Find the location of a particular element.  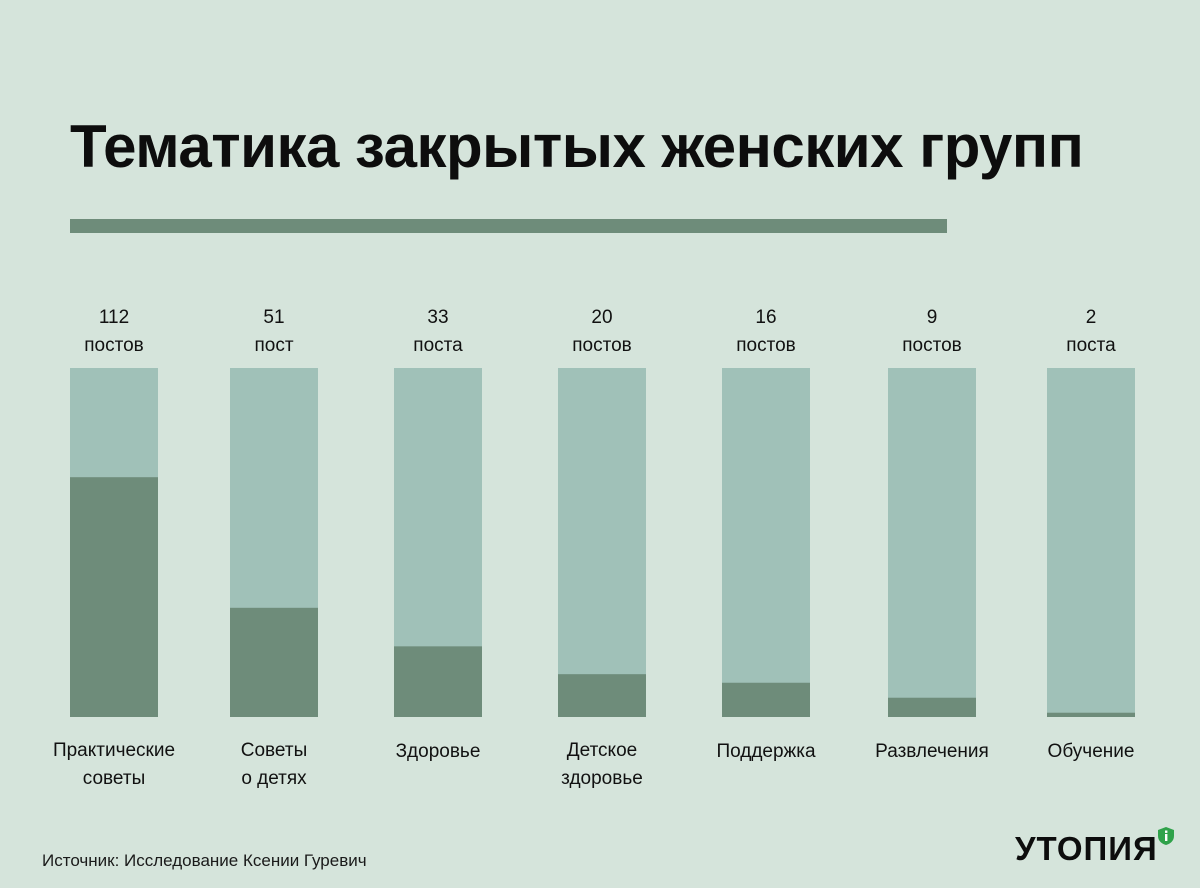

bar-group: 16 постов Поддержка is located at coordinates (766, 534).